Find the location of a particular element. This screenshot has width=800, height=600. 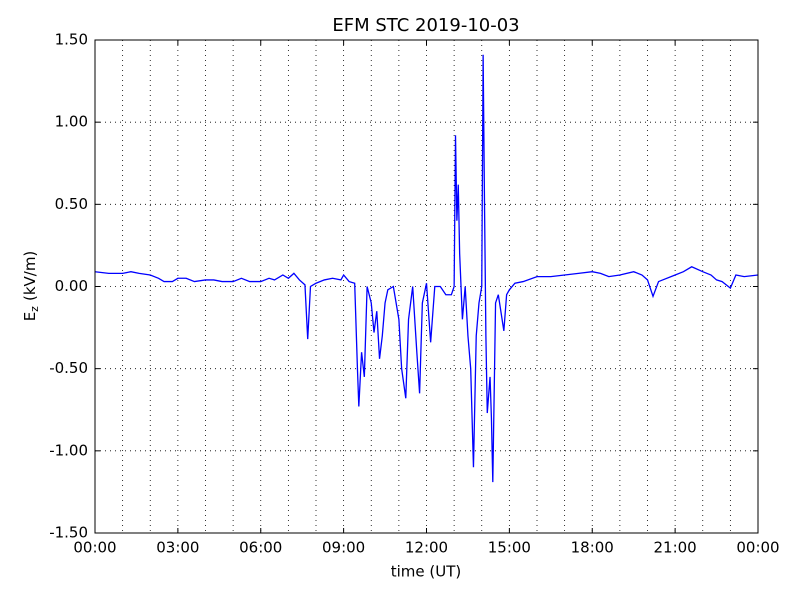

y-label-main: E is located at coordinates (30, 316).